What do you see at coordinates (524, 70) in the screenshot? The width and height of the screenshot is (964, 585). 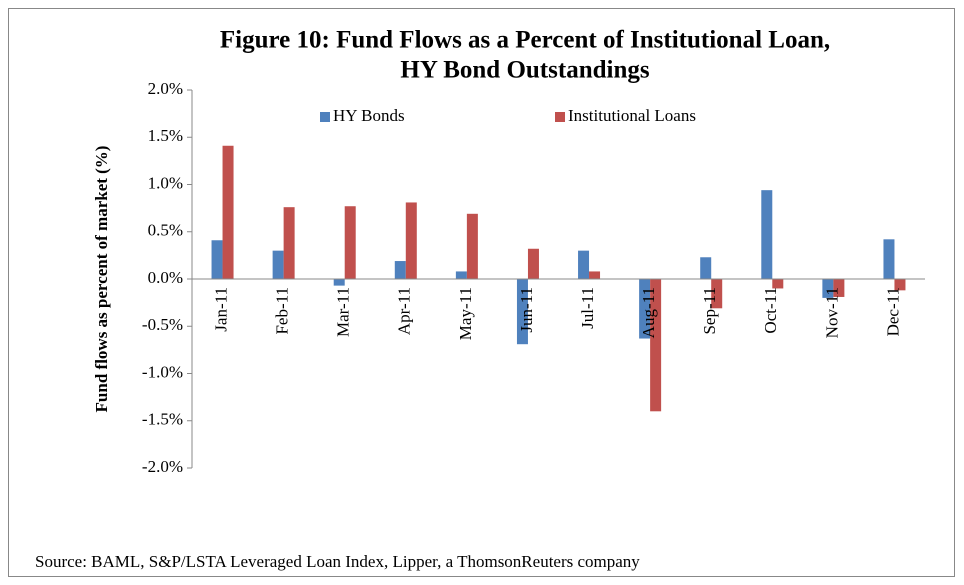 I see `chart-title: HY Bond Outstandings` at bounding box center [524, 70].